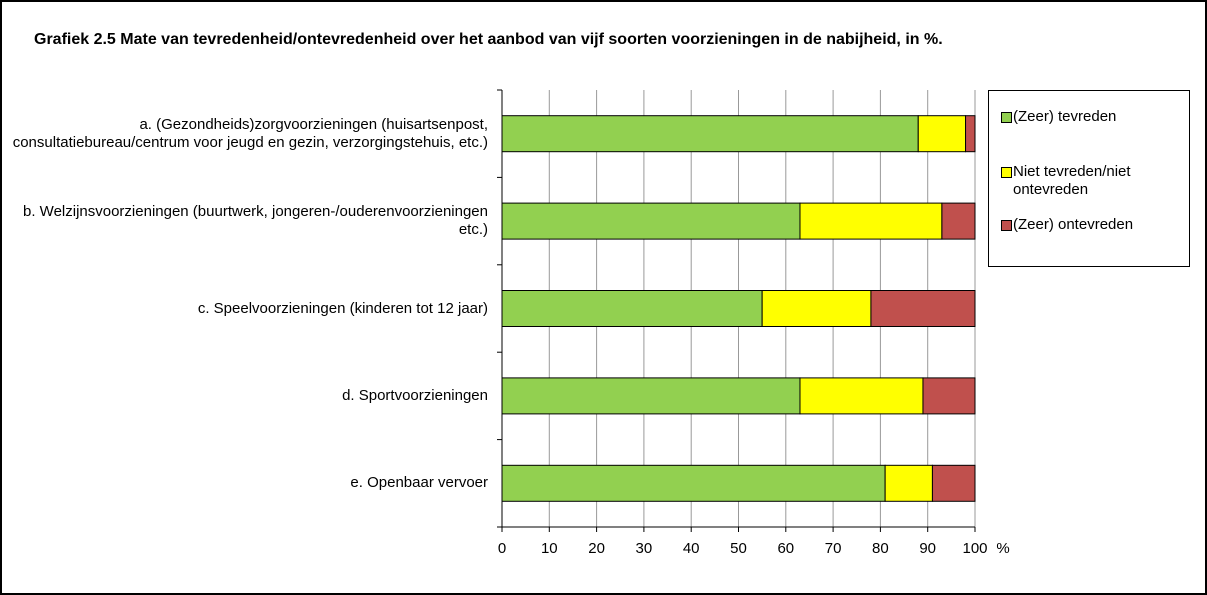  Describe the element at coordinates (833, 548) in the screenshot. I see `x-tick-label: 70` at that location.